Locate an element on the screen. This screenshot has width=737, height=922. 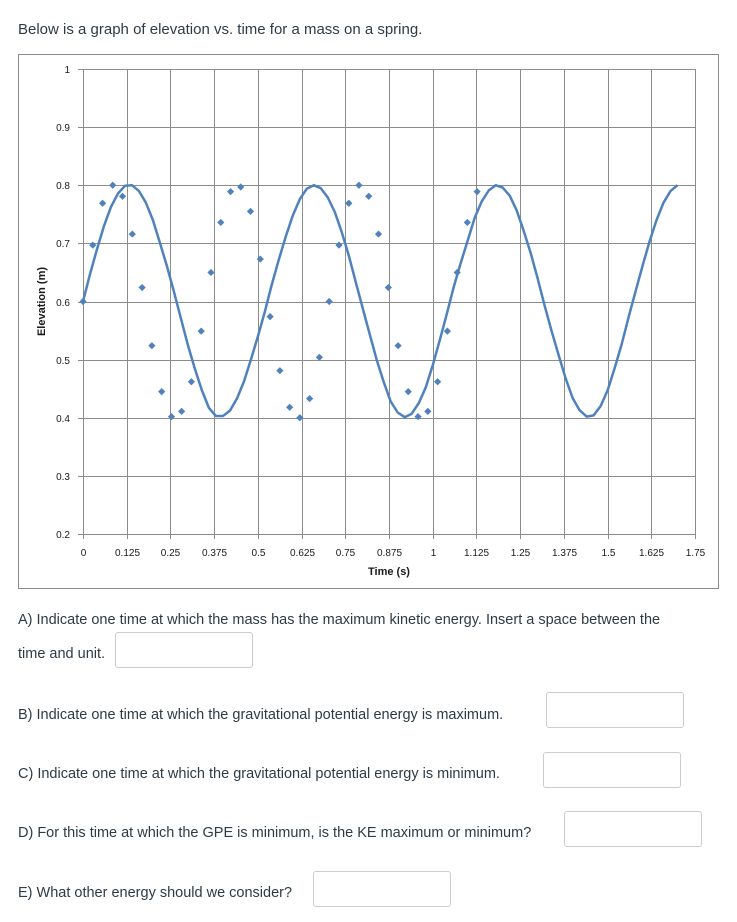
y-tick-label: 0.7 is located at coordinates (63, 244).